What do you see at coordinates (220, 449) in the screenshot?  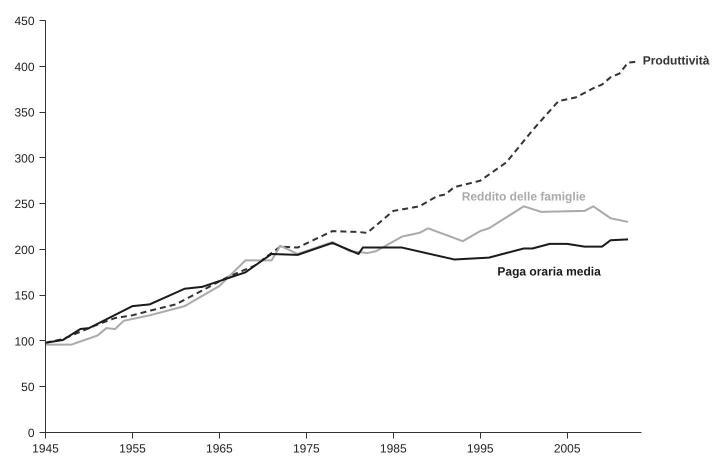 I see `x-tick-label: 1965` at bounding box center [220, 449].